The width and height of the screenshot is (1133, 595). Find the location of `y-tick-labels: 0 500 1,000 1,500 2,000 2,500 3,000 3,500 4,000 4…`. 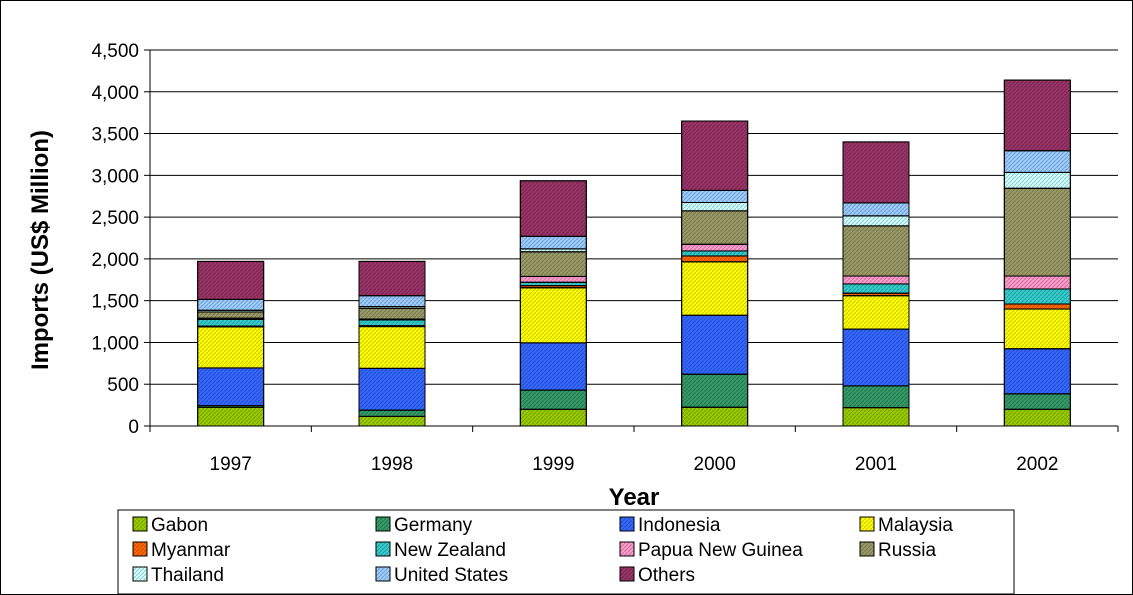

y-tick-labels: 0 500 1,000 1,500 2,000 2,500 3,000 3,500 4,000 4… is located at coordinates (115, 239).